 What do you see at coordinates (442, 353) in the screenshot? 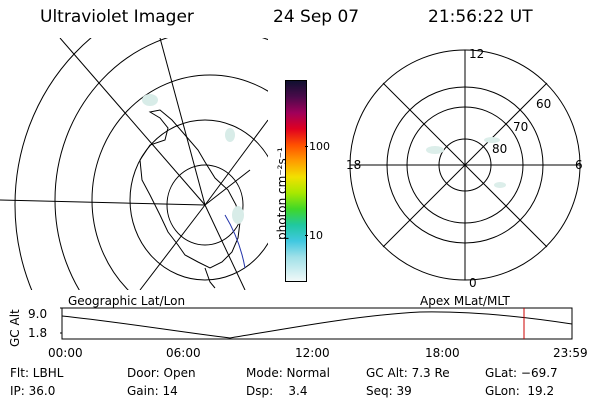
I see `x-tick-1800: 18:00` at bounding box center [442, 353].